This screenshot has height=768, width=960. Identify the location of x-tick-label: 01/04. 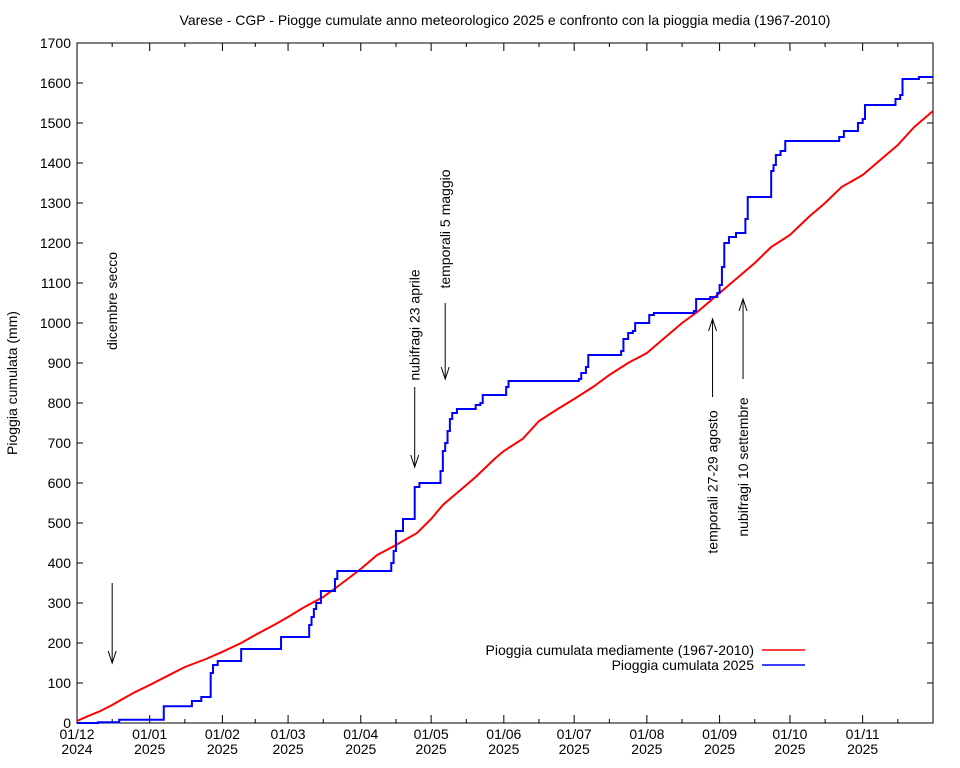
(360, 734).